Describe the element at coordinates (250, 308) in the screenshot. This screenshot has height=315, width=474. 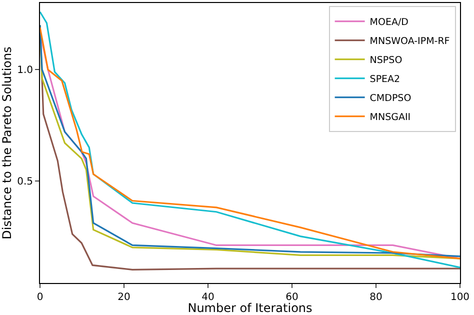
I see `x-axis-title: Number of Iterations` at that location.